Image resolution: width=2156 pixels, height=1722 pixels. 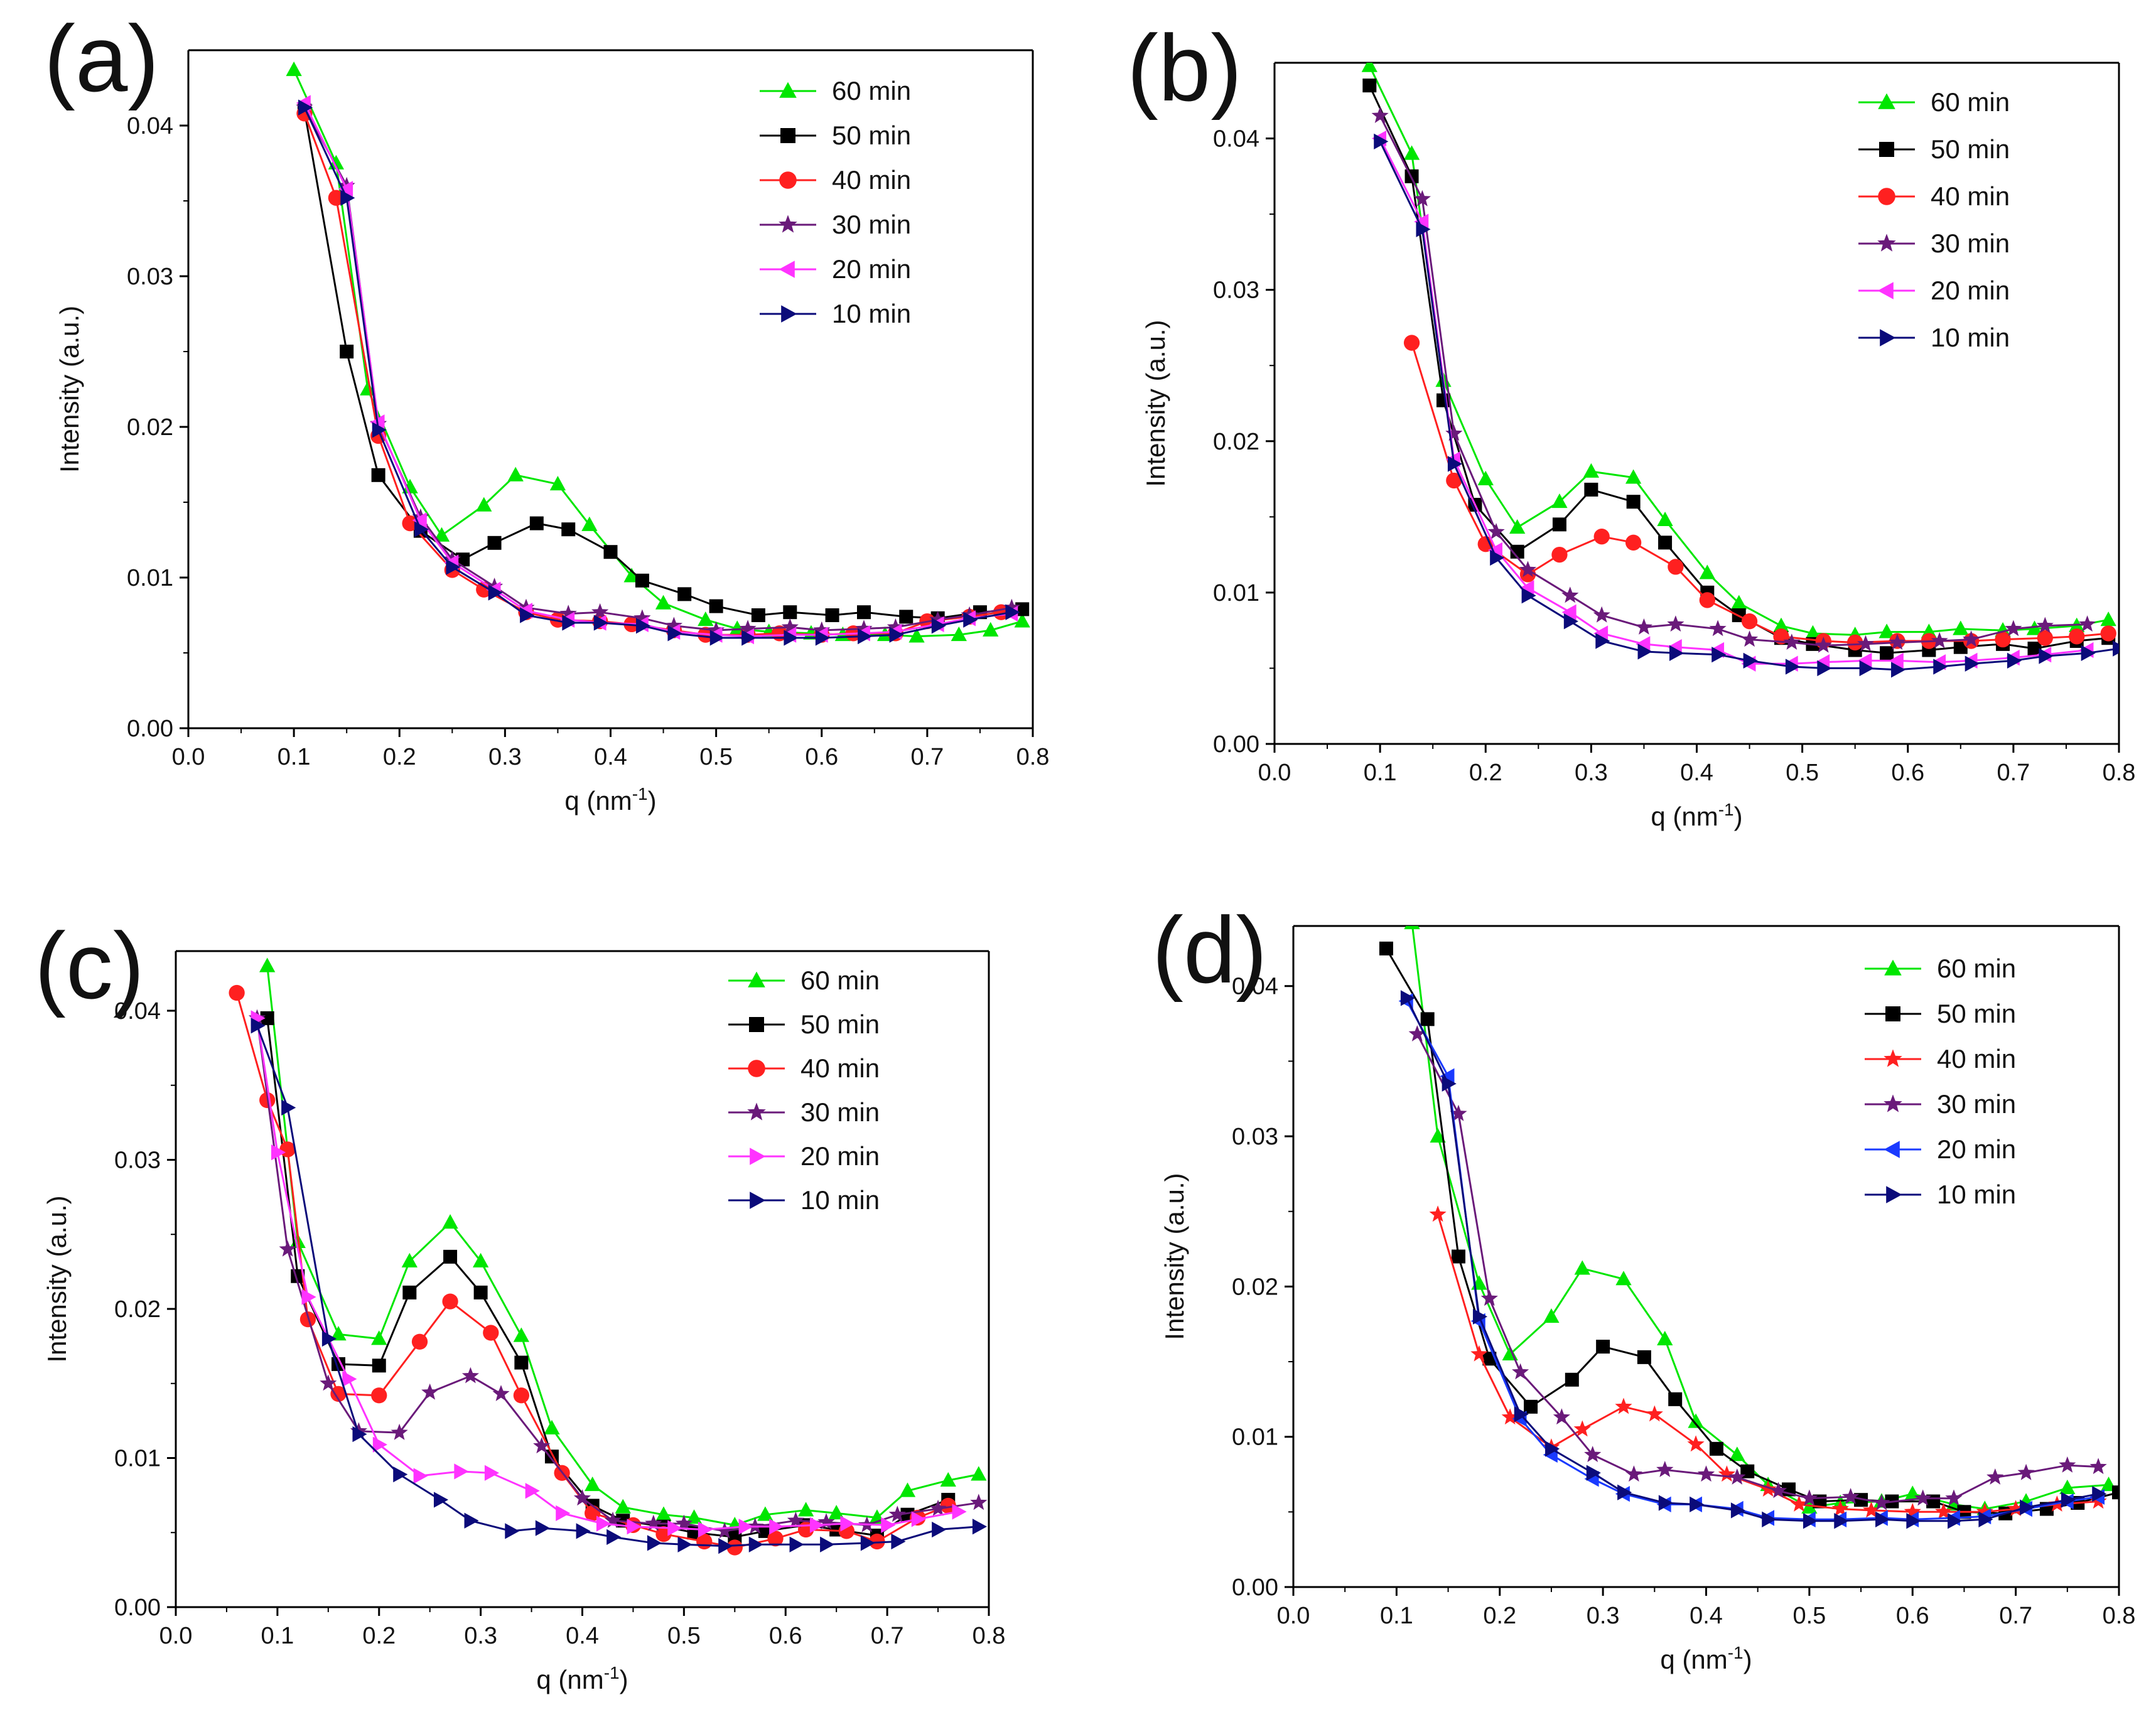 I want to click on series-group, so click(x=1740, y=370).